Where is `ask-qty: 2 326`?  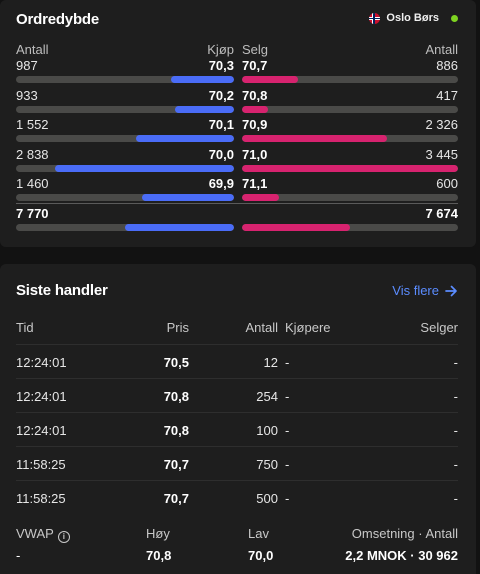 ask-qty: 2 326 is located at coordinates (441, 124).